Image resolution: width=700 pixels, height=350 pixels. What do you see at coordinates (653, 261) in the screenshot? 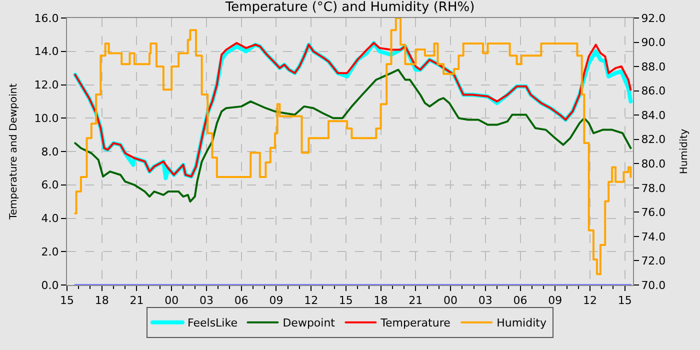
I see `y2-tick-label: 72.0` at bounding box center [653, 261].